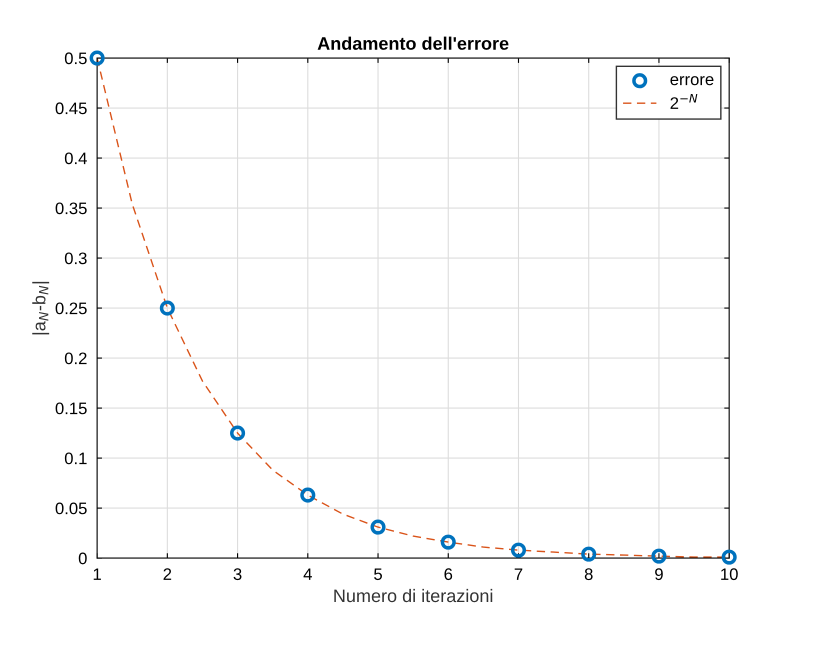 The image size is (823, 652). What do you see at coordinates (71, 408) in the screenshot?
I see `y-tick-label: 0.15` at bounding box center [71, 408].